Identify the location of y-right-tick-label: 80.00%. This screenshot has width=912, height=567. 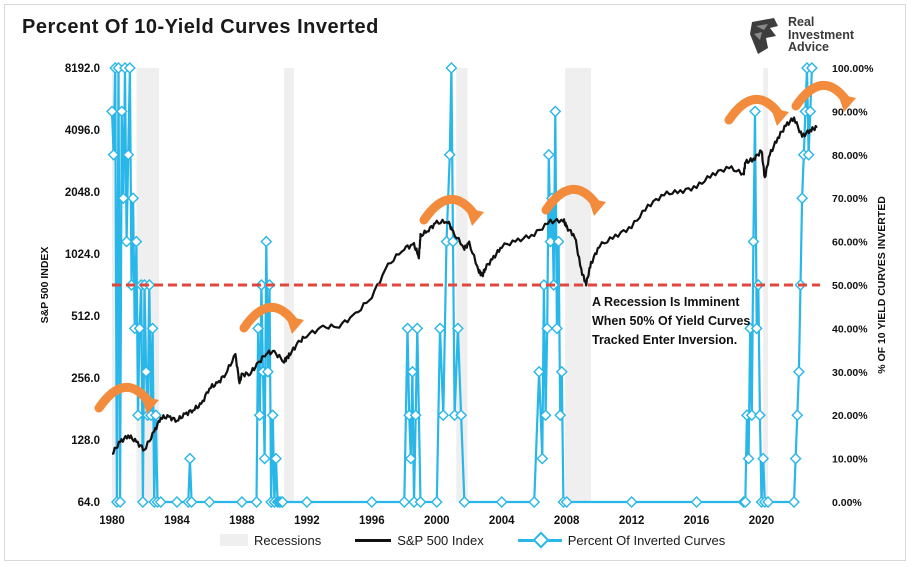
(850, 156).